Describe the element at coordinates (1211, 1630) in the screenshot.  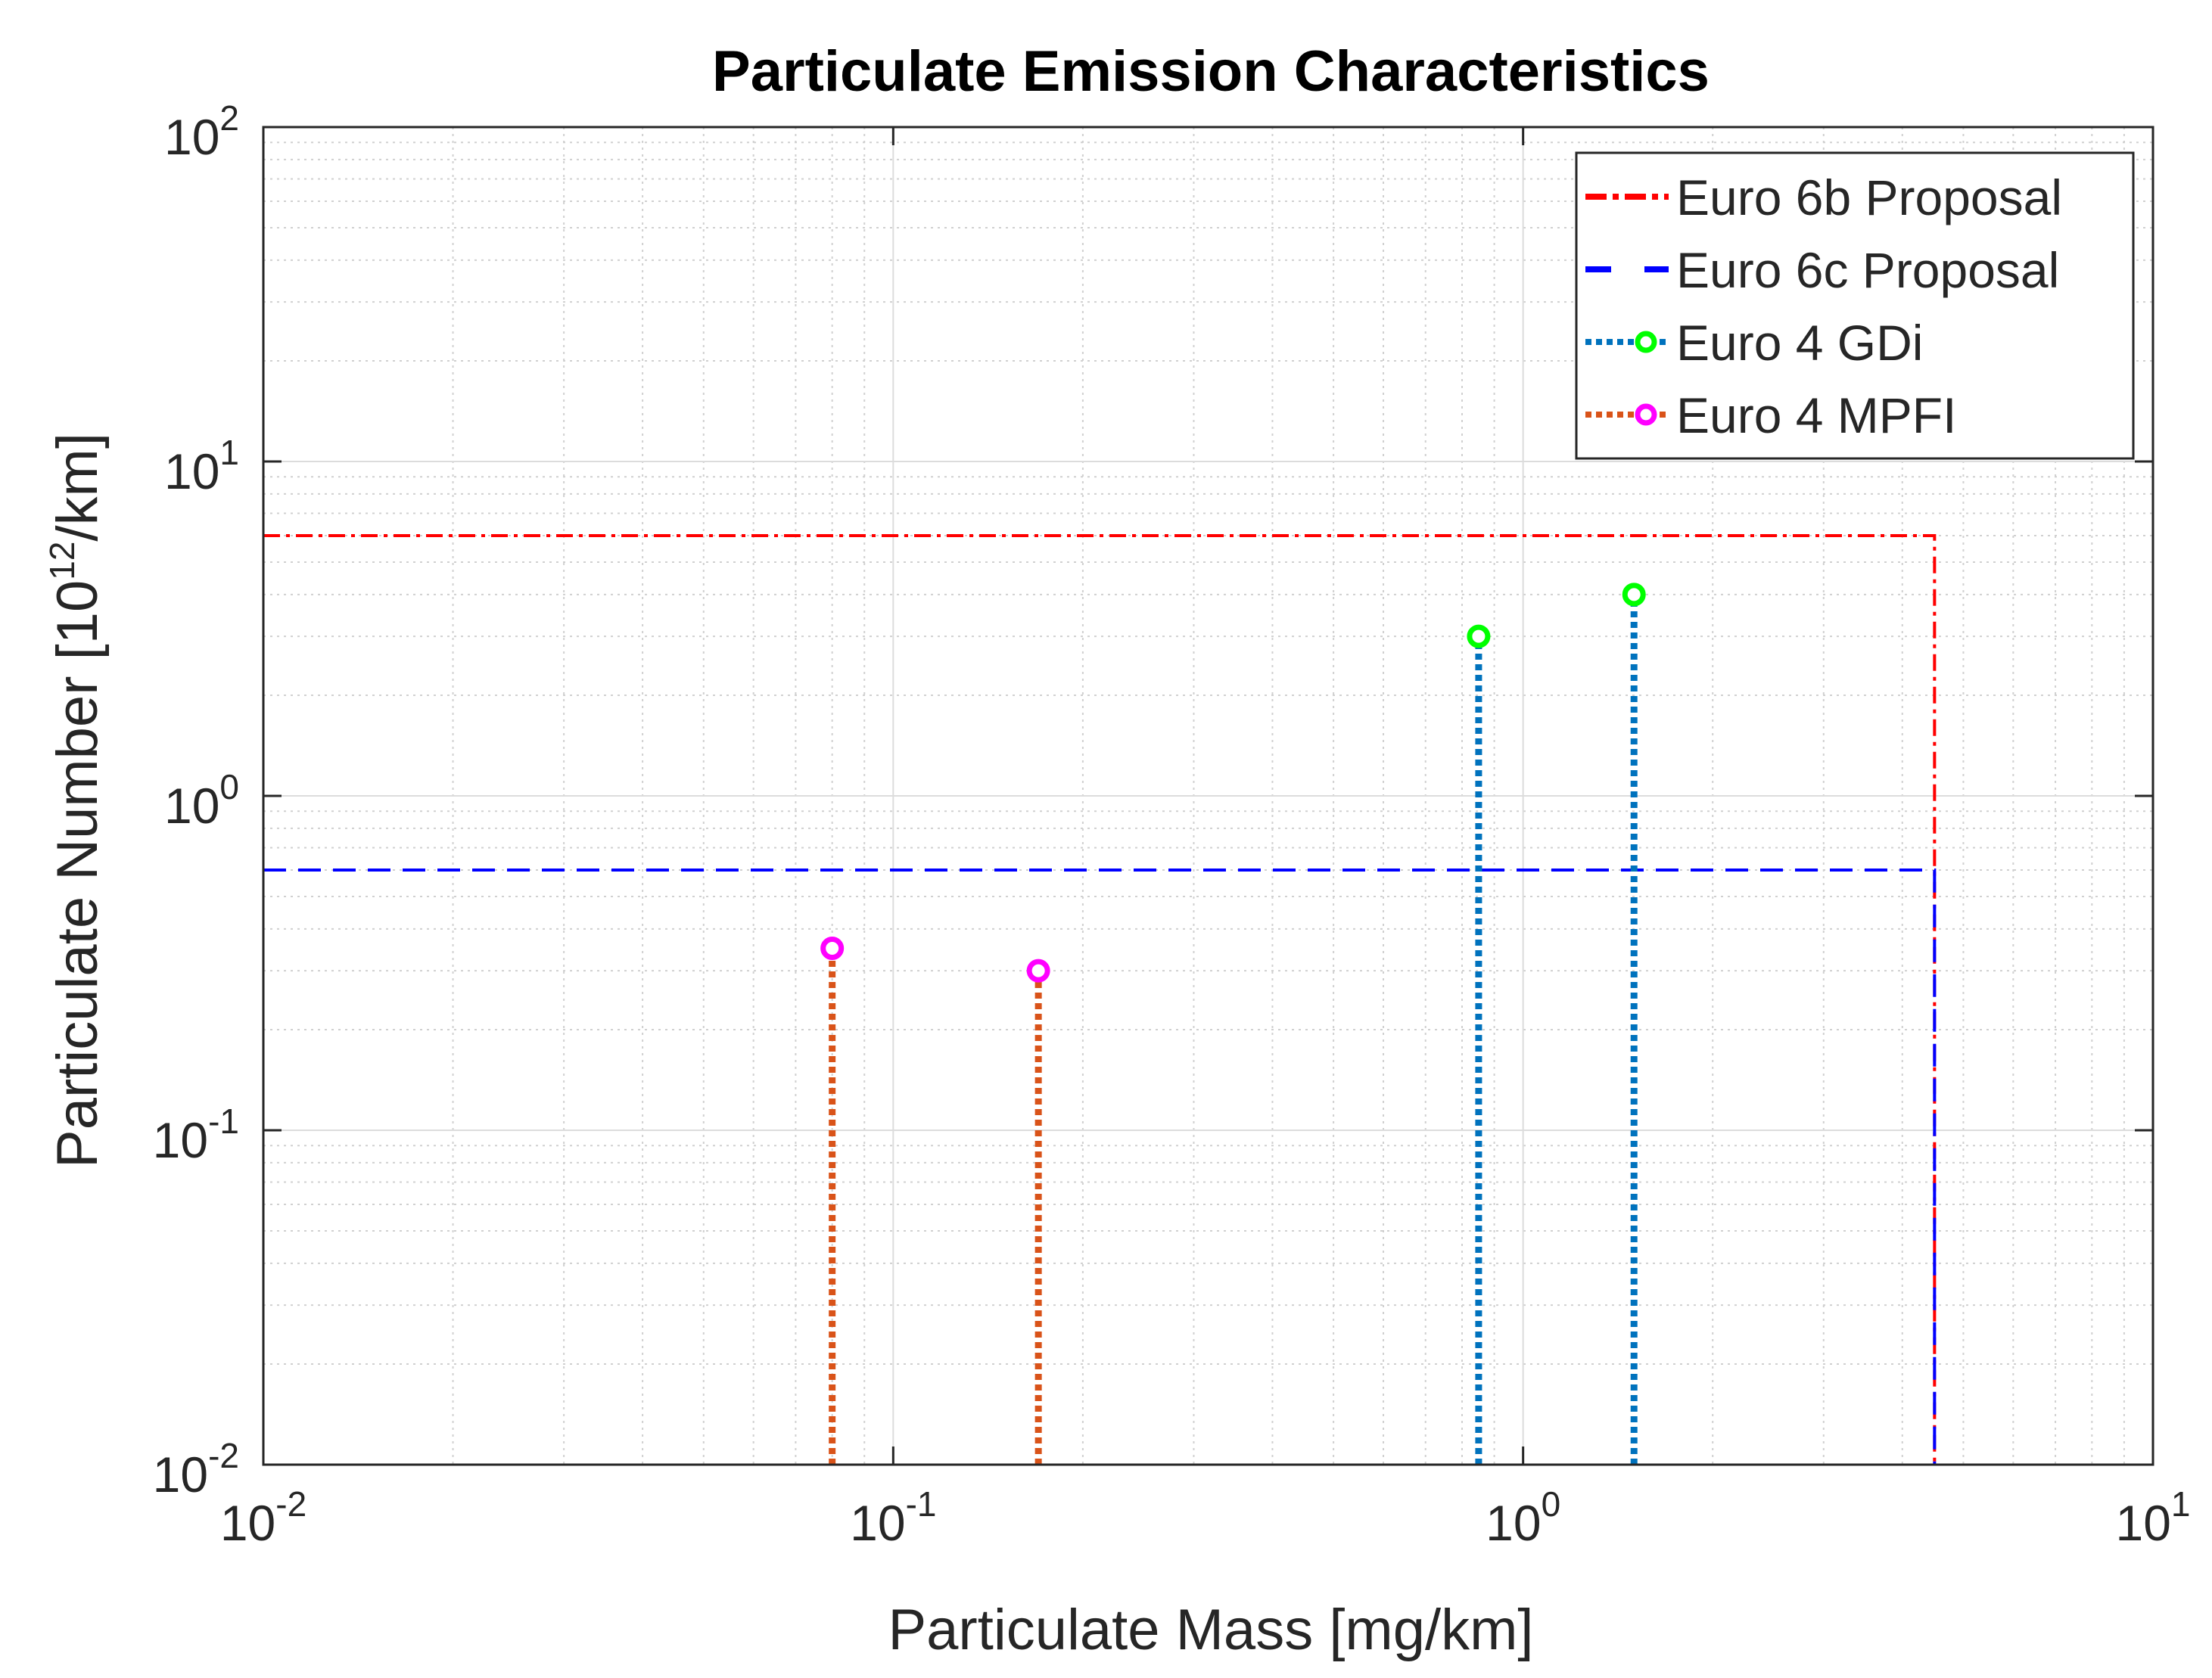
I see `x-axis-label: Particulate Mass [mg/km]` at that location.